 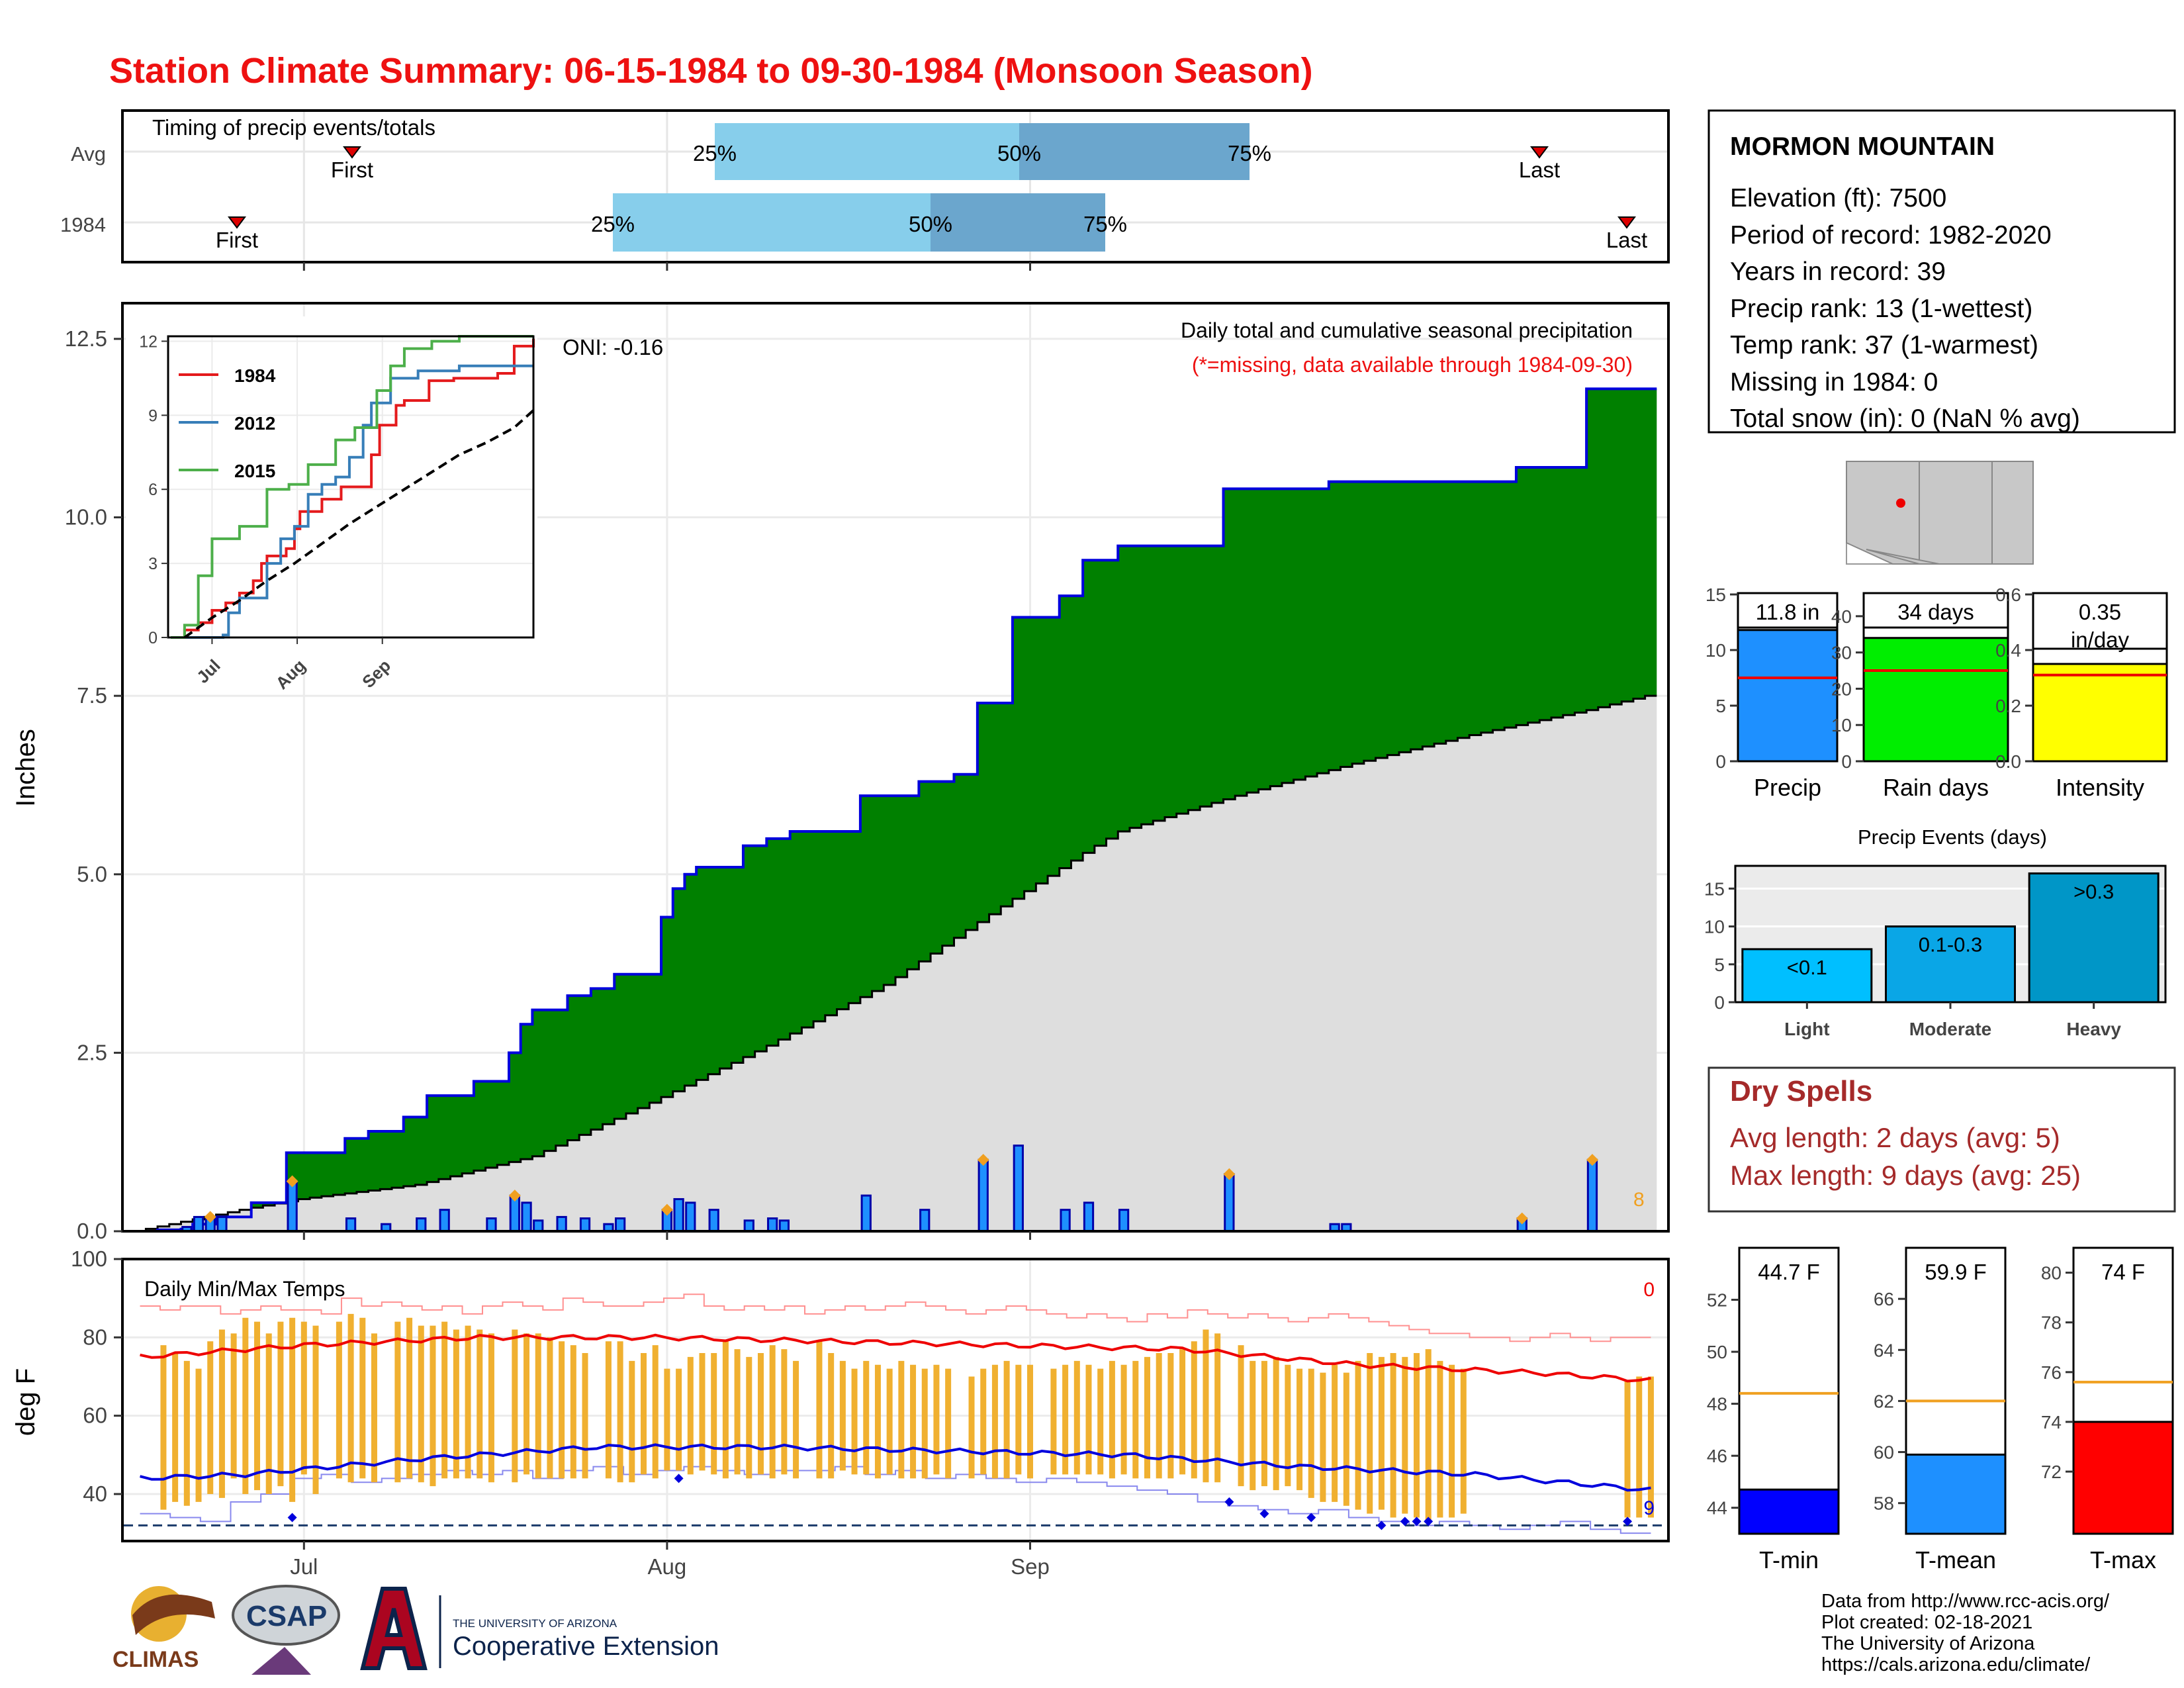 What do you see at coordinates (1905, 1175) in the screenshot?
I see `dry-spells-max-length: Max length: 9 days (avg: 25)` at bounding box center [1905, 1175].